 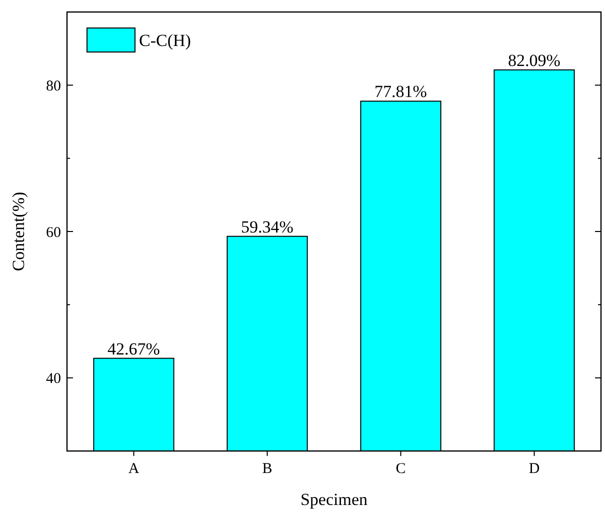 I want to click on text: 59.34%, so click(x=267, y=226).